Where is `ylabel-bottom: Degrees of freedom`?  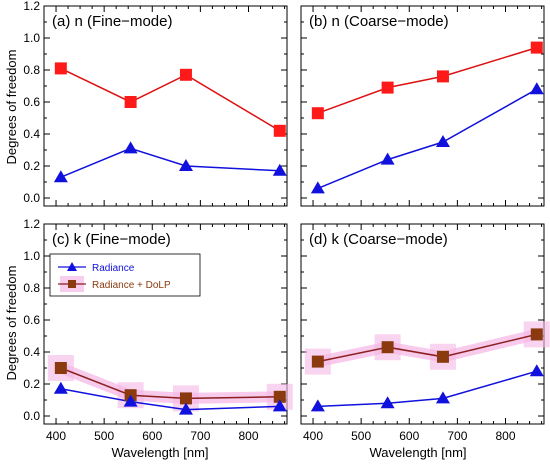 ylabel-bottom: Degrees of freedom is located at coordinates (11, 323).